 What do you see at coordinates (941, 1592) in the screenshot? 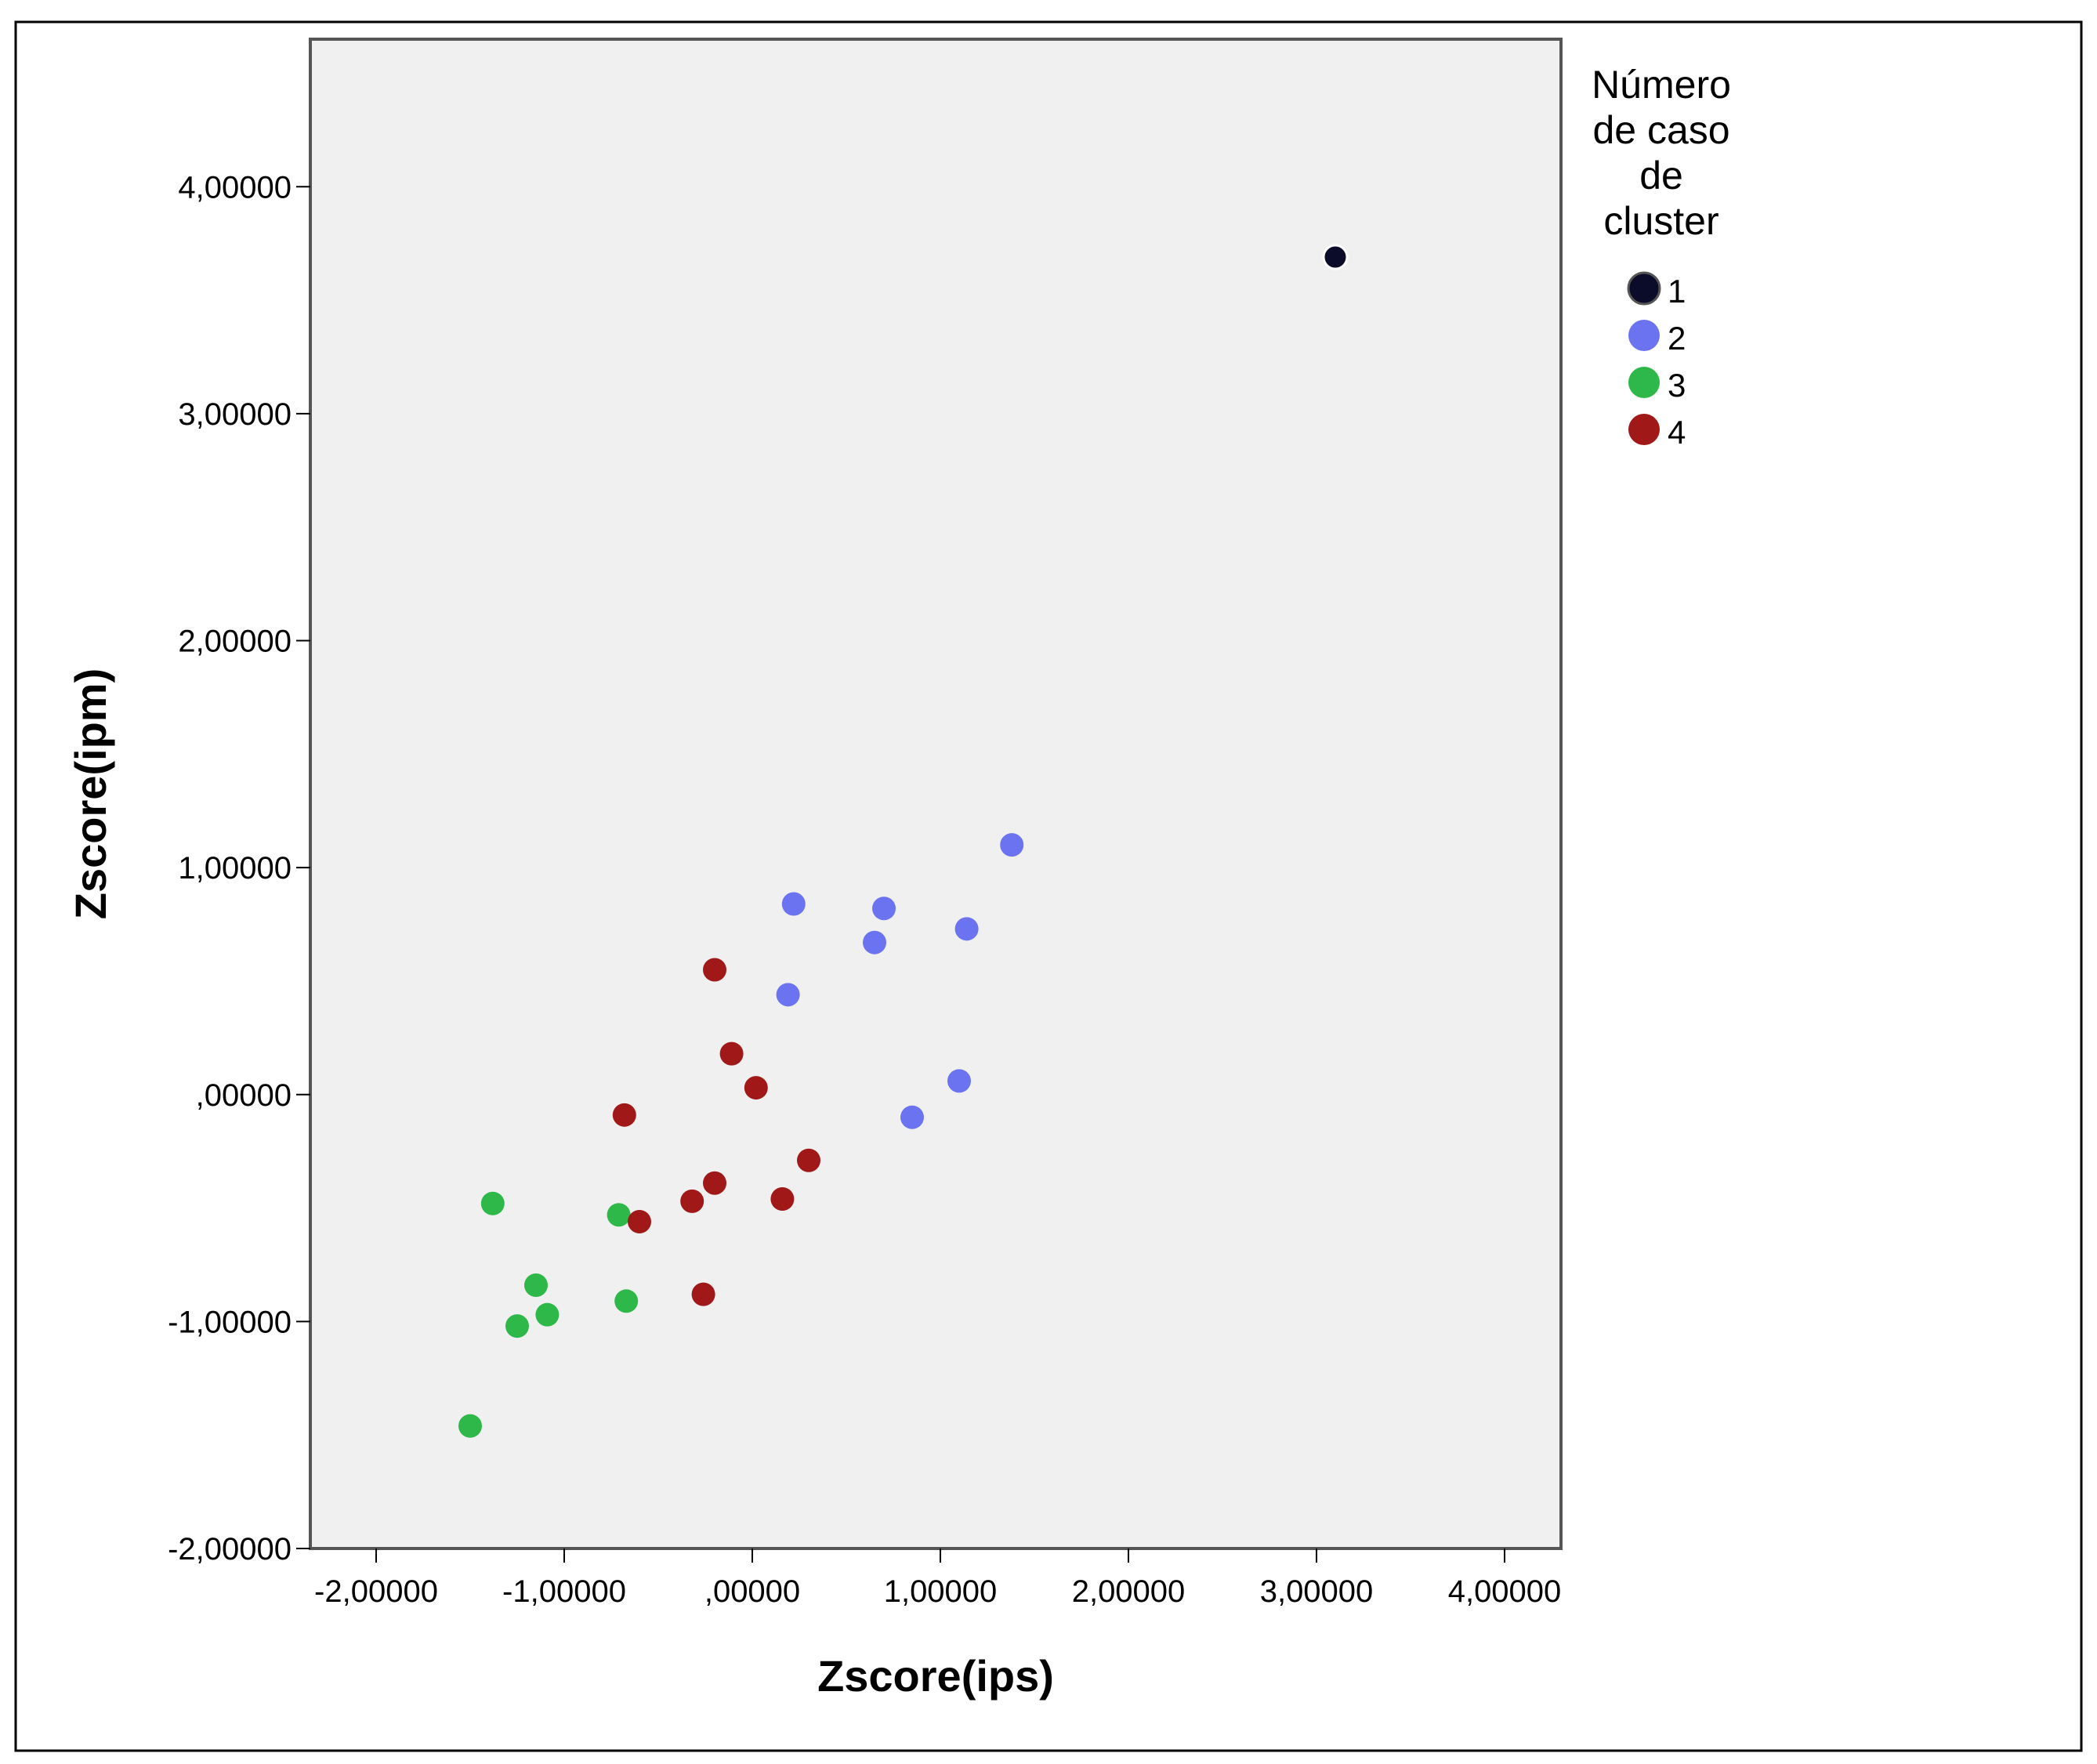
I see `x-tick-label: 1,00000` at bounding box center [941, 1592].